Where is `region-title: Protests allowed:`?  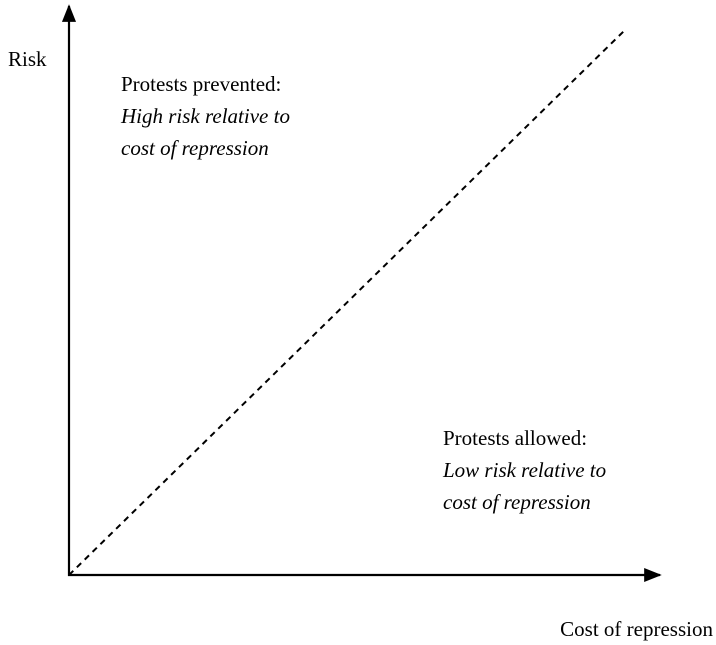 region-title: Protests allowed: is located at coordinates (515, 438).